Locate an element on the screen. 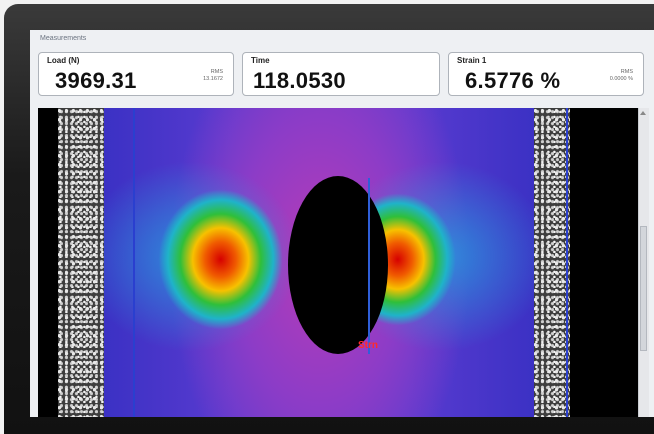 This screenshot has height=434, width=654. time-measurement-box: Time 118.0530 is located at coordinates (341, 74).